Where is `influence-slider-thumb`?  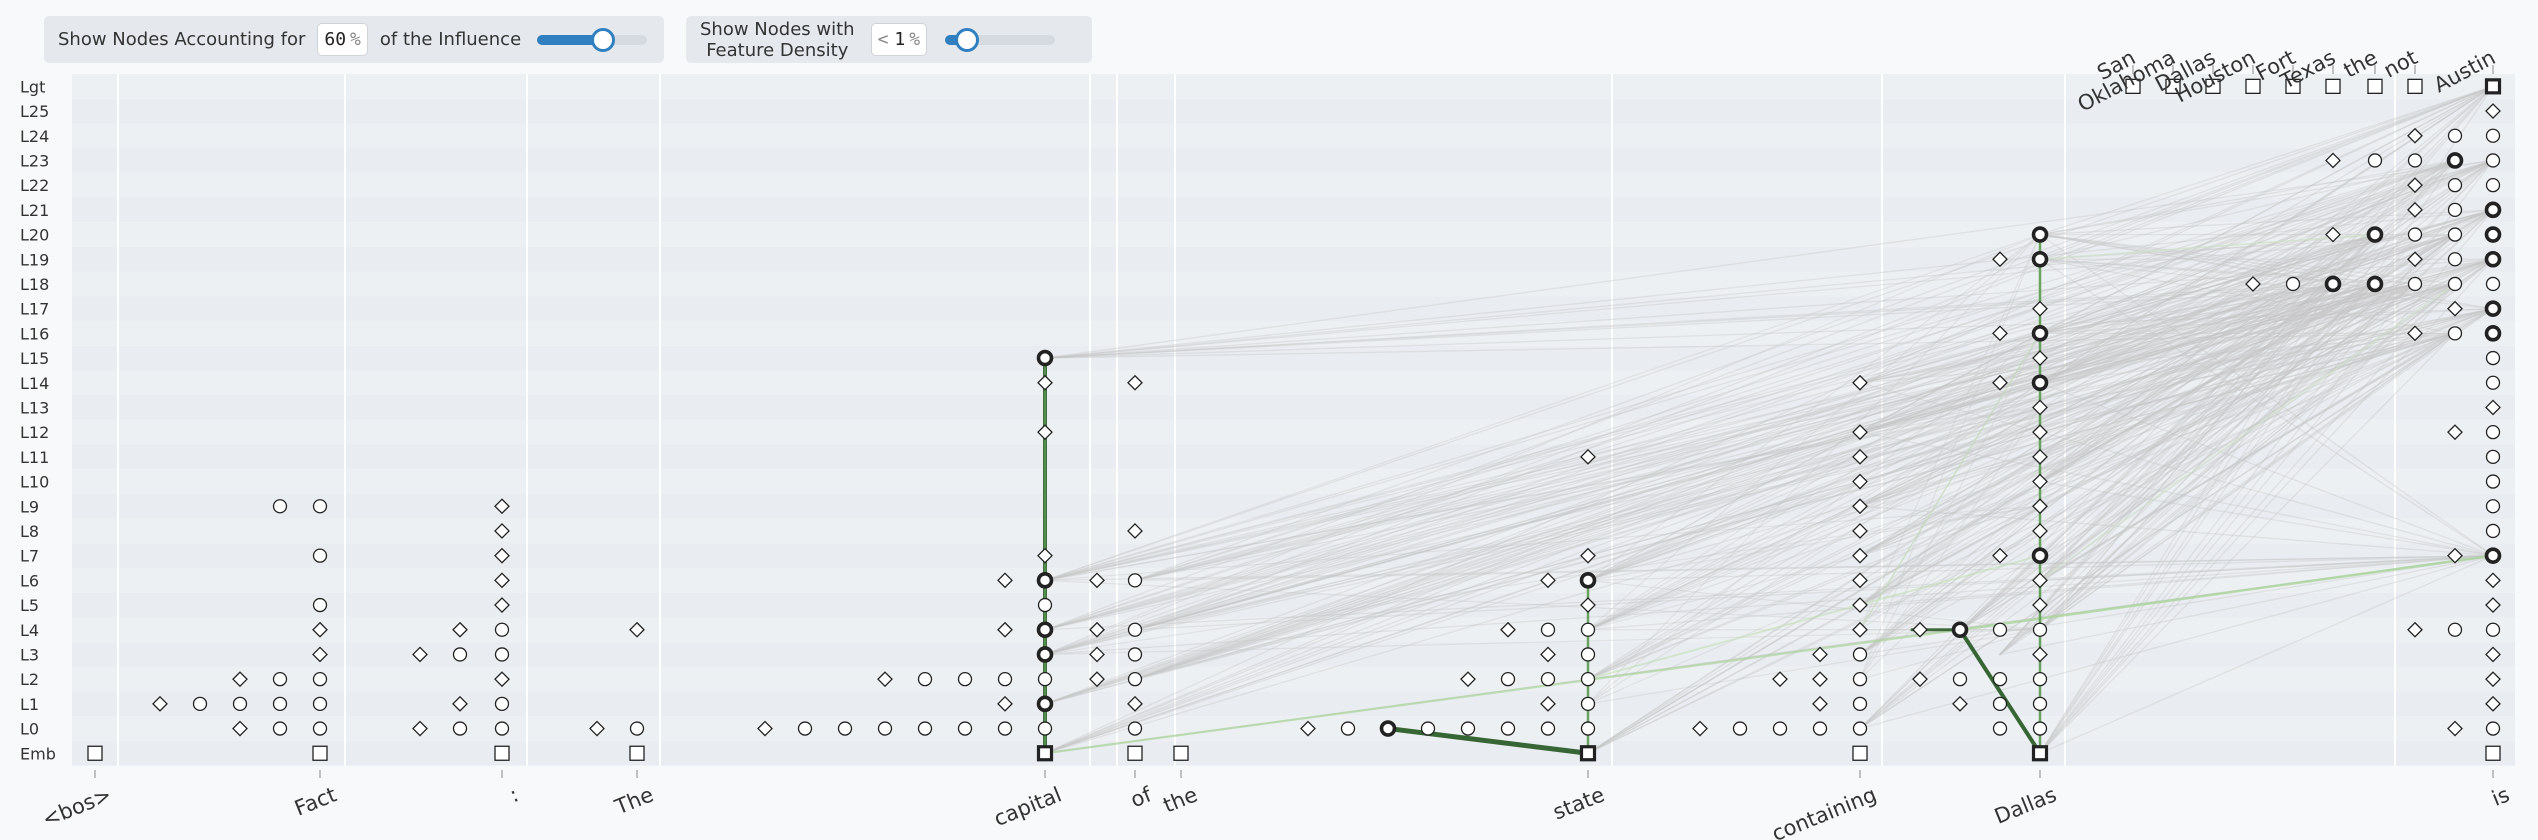
influence-slider-thumb is located at coordinates (603, 39).